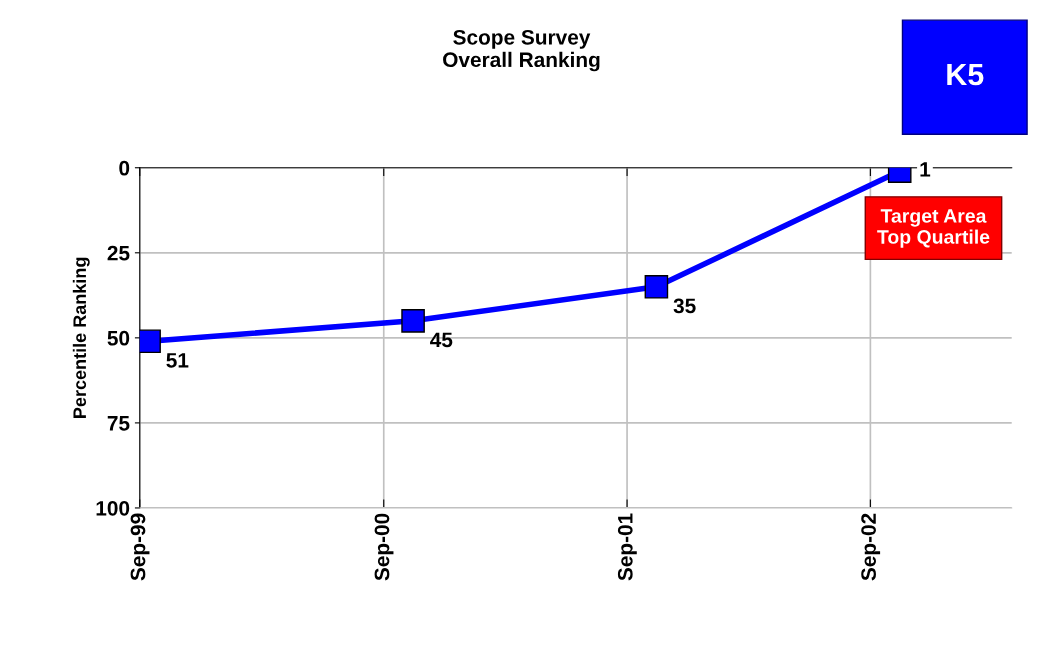 Image resolution: width=1043 pixels, height=671 pixels. Describe the element at coordinates (140, 547) in the screenshot. I see `x-tick-label: Sep-99` at that location.